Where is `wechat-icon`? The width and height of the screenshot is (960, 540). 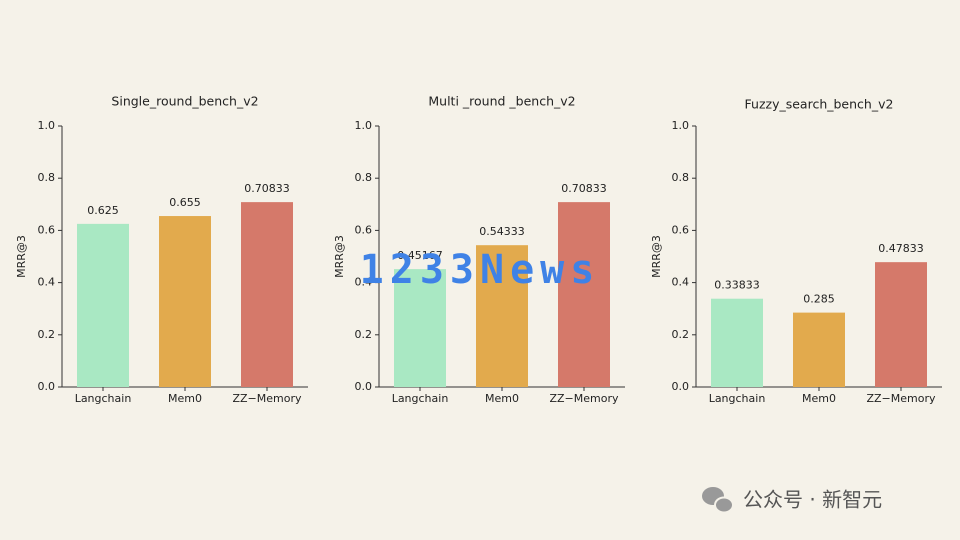
wechat-icon is located at coordinates (718, 500).